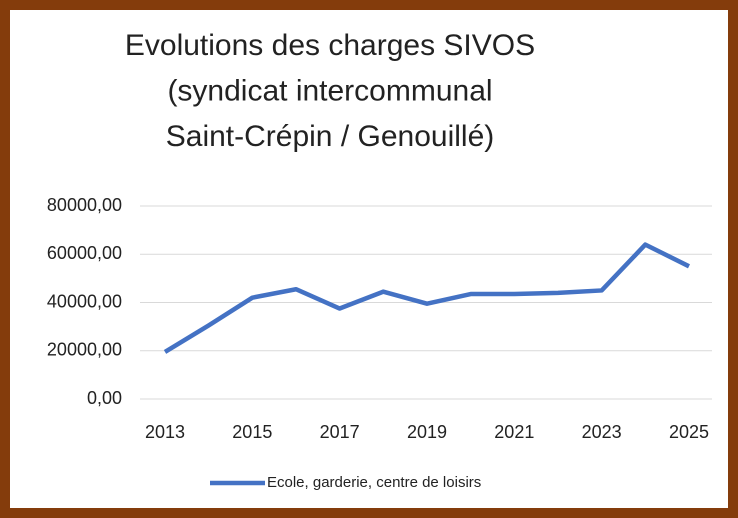 The height and width of the screenshot is (518, 738). What do you see at coordinates (514, 432) in the screenshot?
I see `x-tick-label: 2021` at bounding box center [514, 432].